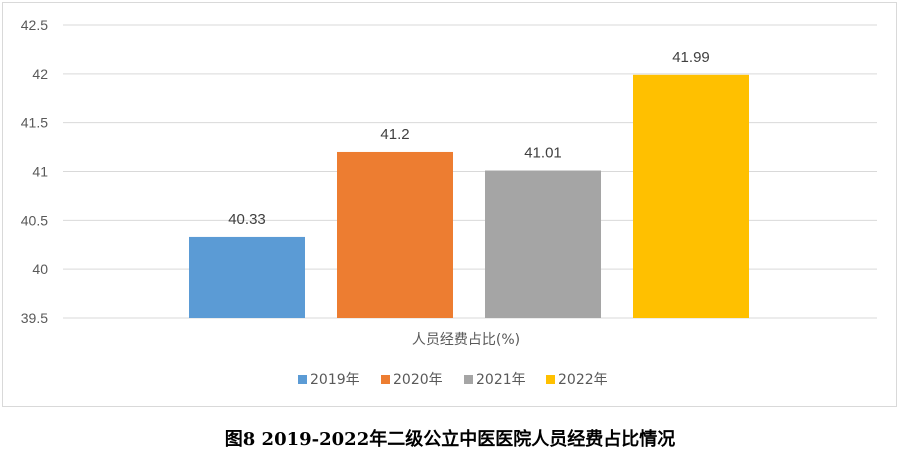  I want to click on y-tick-label: 41, so click(40, 172).